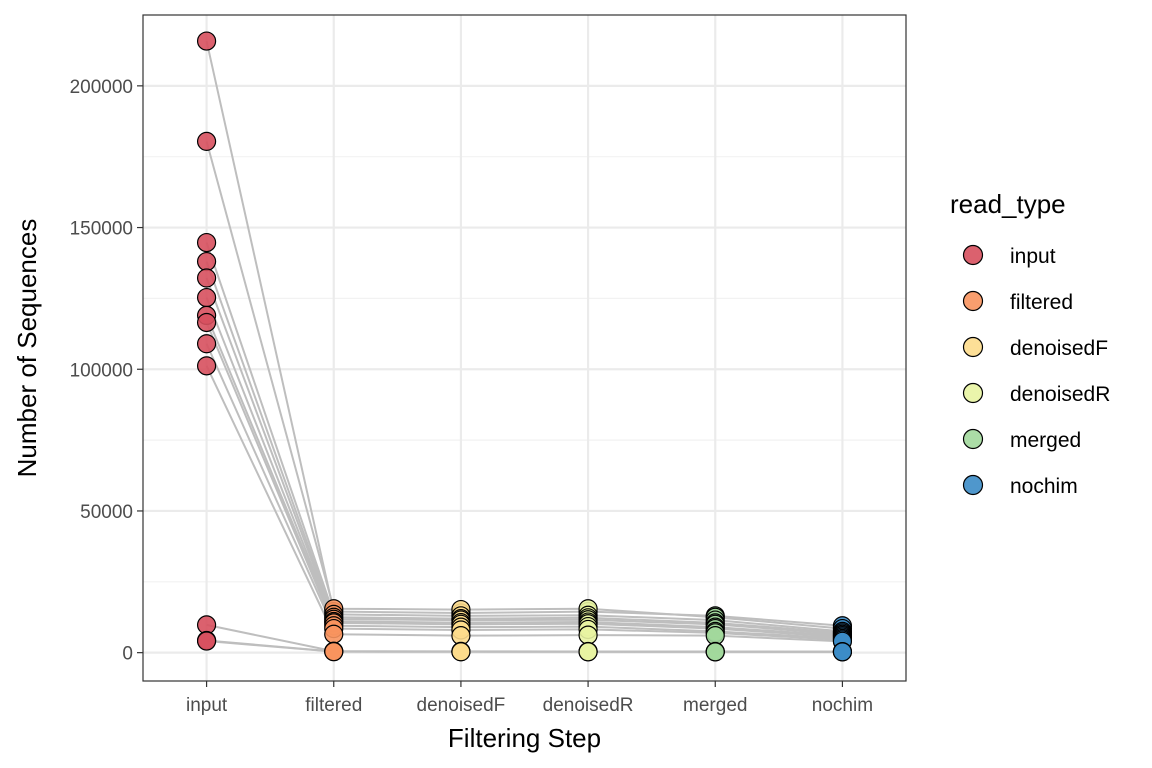 The height and width of the screenshot is (768, 1152). What do you see at coordinates (842, 705) in the screenshot?
I see `x-tick-label: nochim` at bounding box center [842, 705].